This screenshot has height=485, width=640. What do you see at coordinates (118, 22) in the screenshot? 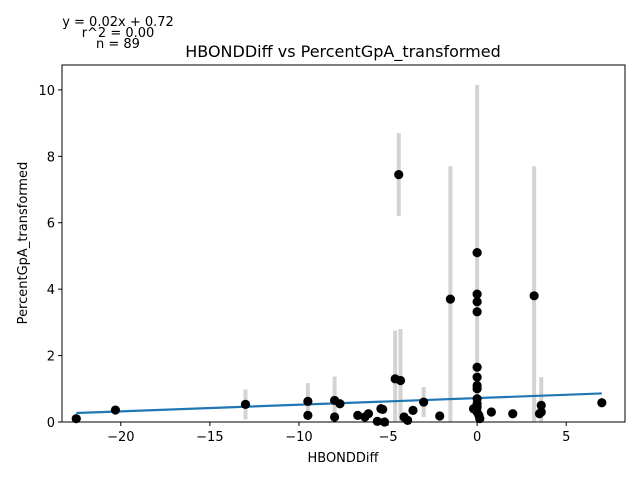
I see `equation-annotation: y = 0.02x + 0.72` at bounding box center [118, 22].